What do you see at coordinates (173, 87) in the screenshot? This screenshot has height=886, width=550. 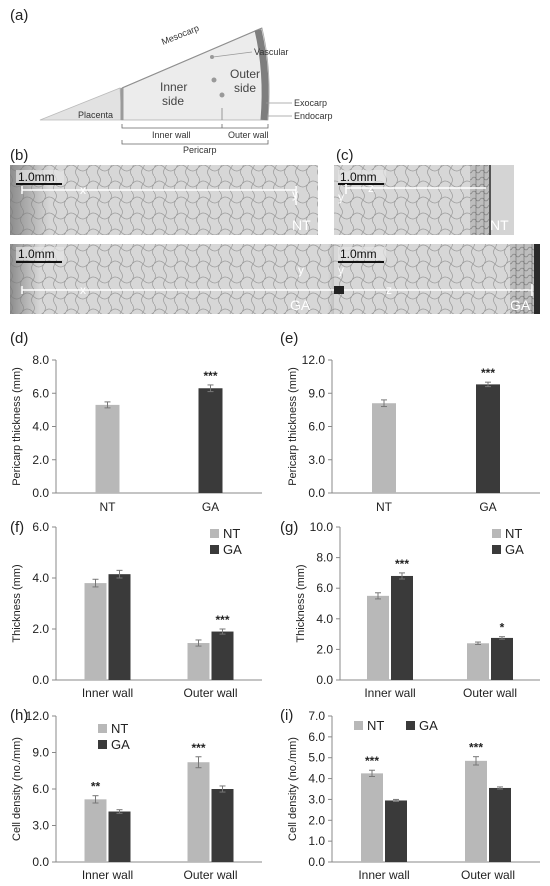 I see `inner-side-label-1: Inner` at bounding box center [173, 87].